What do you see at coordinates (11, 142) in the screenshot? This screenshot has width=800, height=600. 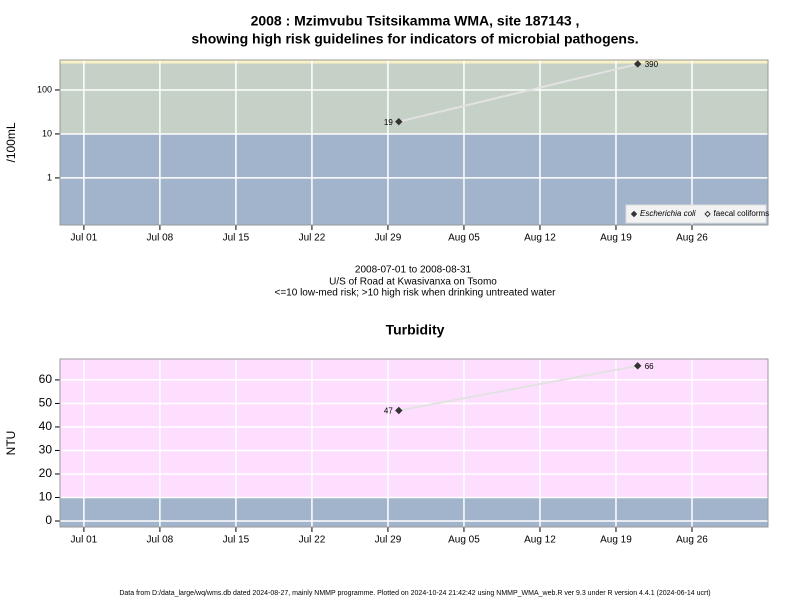 I see `y-axis-label: /100mL` at bounding box center [11, 142].